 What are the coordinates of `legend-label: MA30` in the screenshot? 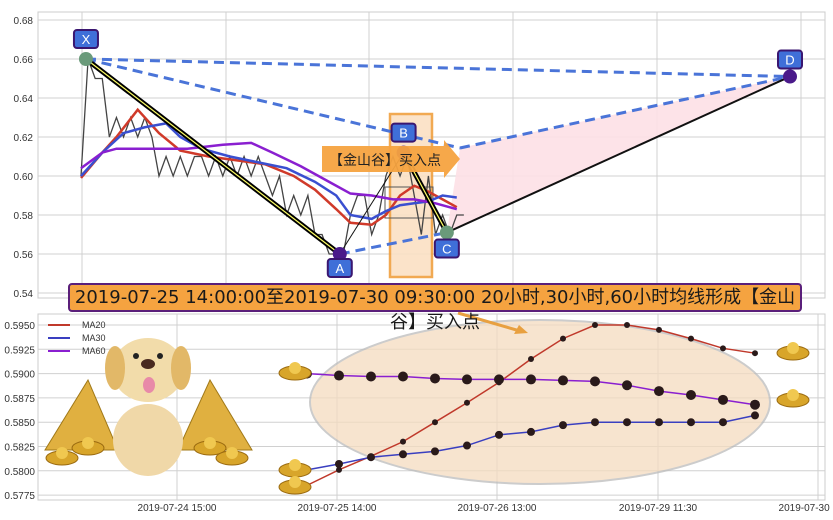 It's located at (94, 337).